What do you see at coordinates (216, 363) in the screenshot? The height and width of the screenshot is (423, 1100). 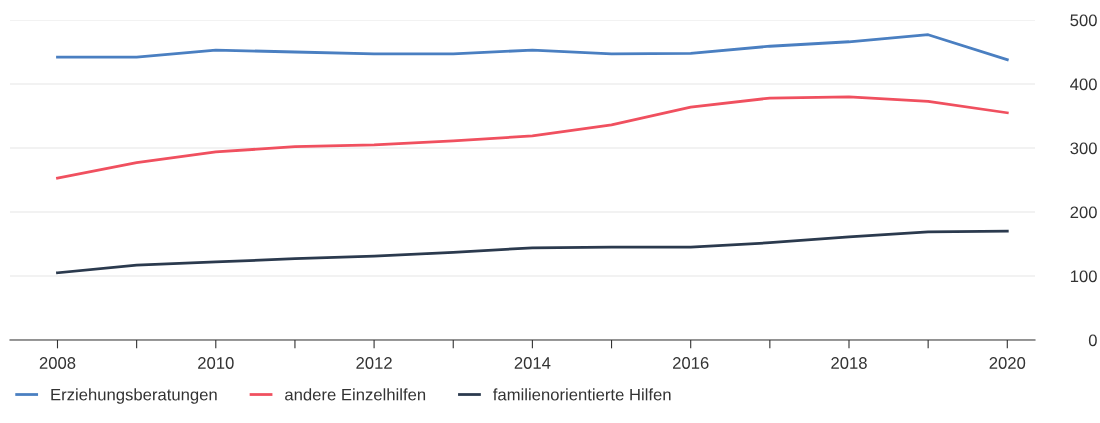 I see `x-tick-label: 2010` at bounding box center [216, 363].